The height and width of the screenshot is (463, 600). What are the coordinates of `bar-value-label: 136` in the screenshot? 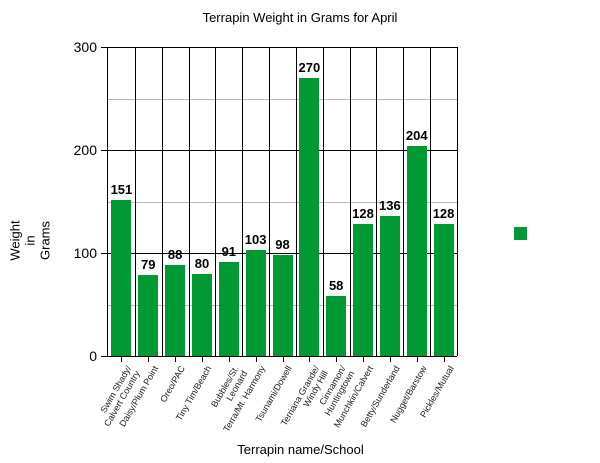 It's located at (390, 205).